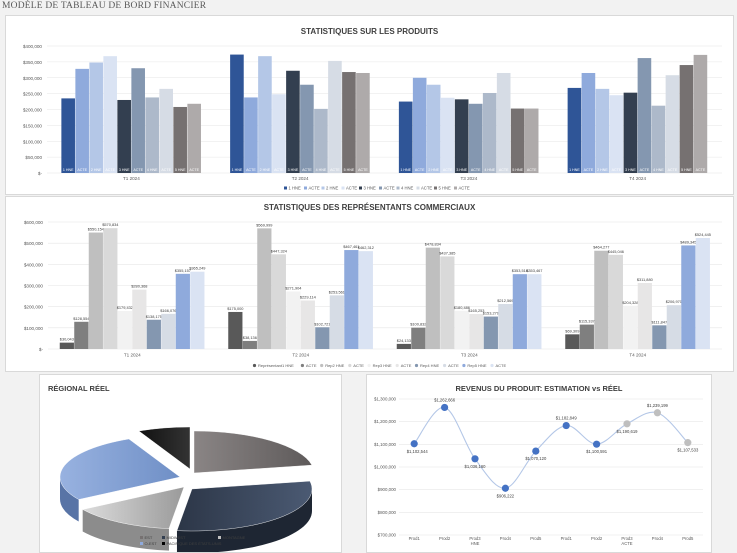  Describe the element at coordinates (587, 321) in the screenshot. I see `data-label: $115,337` at that location.